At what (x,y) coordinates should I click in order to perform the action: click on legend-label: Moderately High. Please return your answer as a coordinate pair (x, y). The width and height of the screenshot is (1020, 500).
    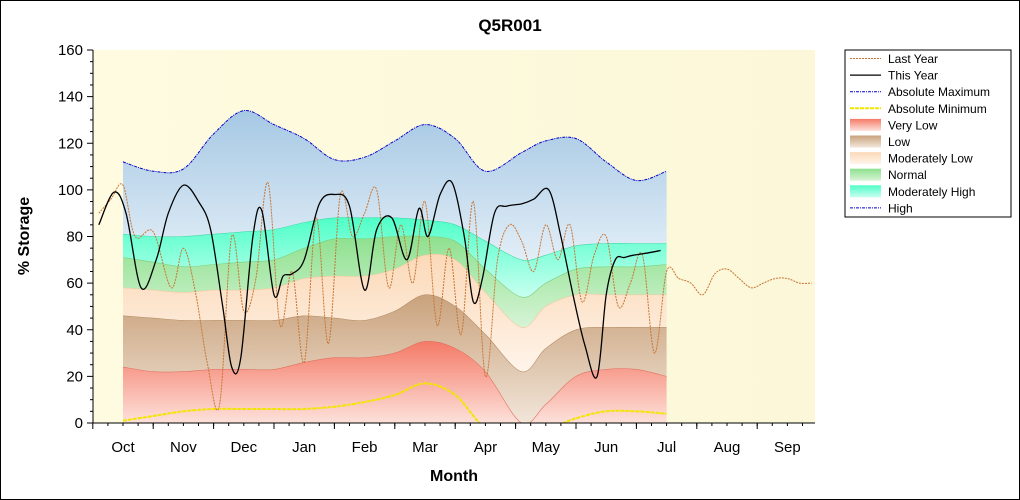
    Looking at the image, I should click on (931, 192).